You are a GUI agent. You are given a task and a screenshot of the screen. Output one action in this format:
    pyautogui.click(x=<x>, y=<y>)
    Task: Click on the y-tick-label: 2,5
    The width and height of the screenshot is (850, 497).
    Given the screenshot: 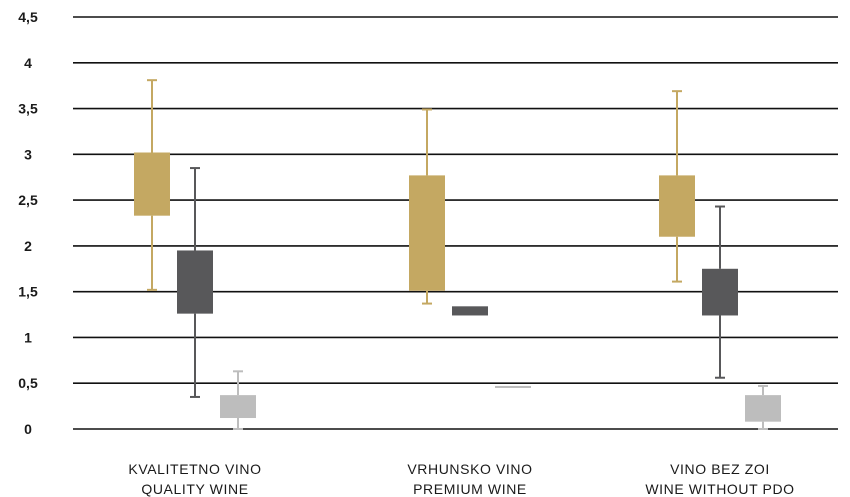 What is the action you would take?
    pyautogui.click(x=28, y=200)
    